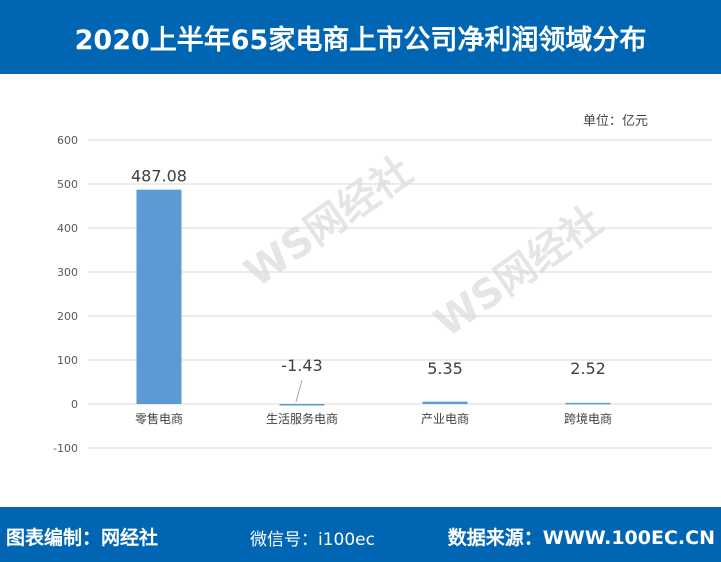  Describe the element at coordinates (616, 121) in the screenshot. I see `unit-label: 单位：亿元` at that location.